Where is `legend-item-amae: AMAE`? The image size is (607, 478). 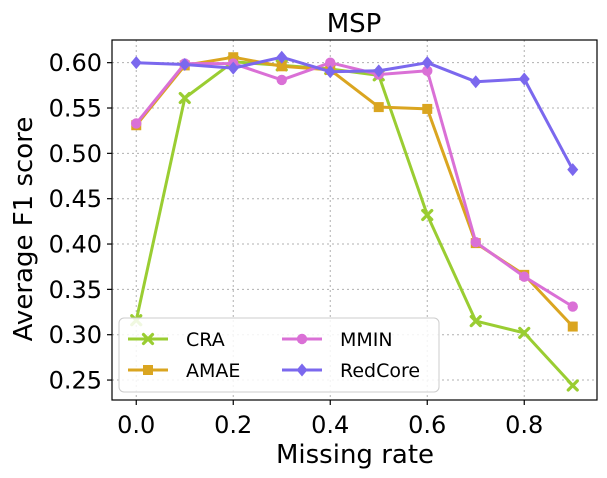
legend-item-amae: AMAE is located at coordinates (184, 371).